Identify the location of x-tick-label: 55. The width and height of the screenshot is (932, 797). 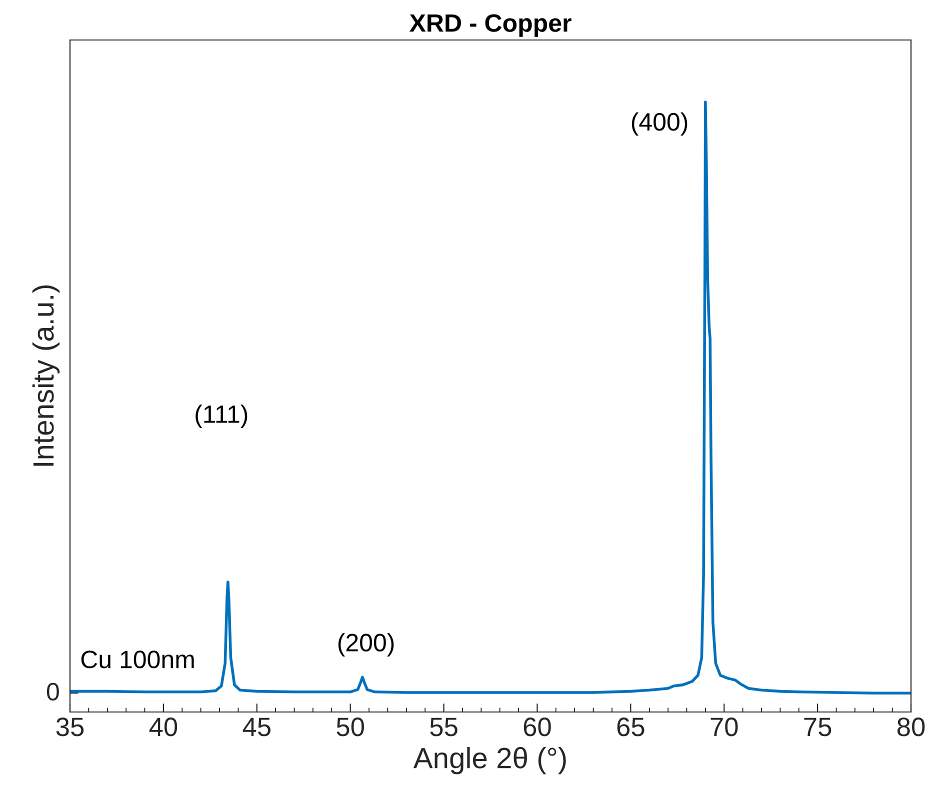
(444, 727).